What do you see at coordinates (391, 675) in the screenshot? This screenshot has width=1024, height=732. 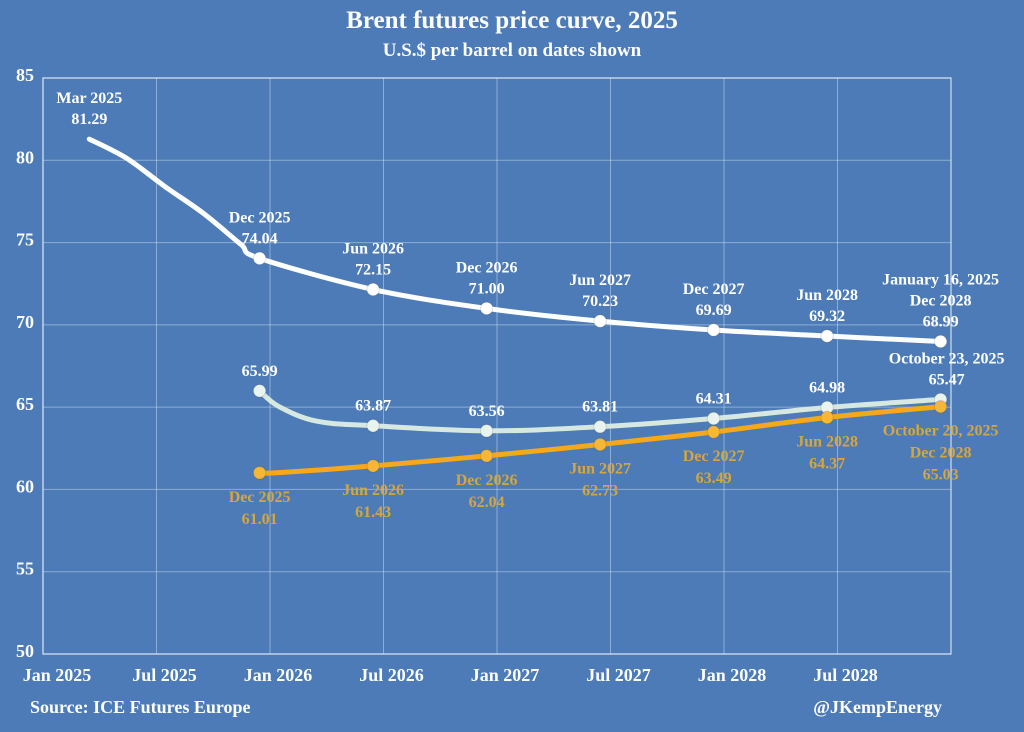 I see `x-tick-label: Jul 2026` at bounding box center [391, 675].